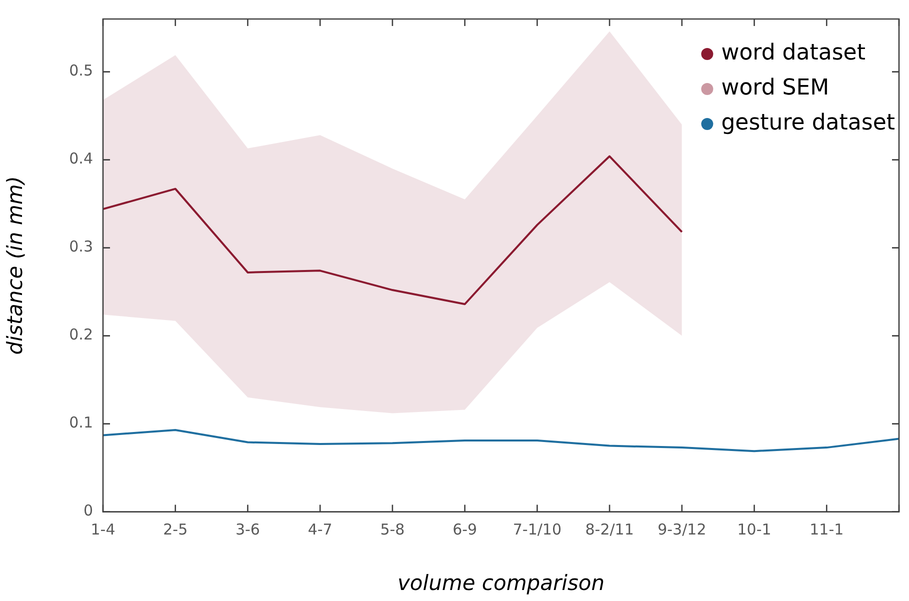 This screenshot has height=601, width=909. I want to click on x-tick-label: 7-1/10, so click(537, 529).